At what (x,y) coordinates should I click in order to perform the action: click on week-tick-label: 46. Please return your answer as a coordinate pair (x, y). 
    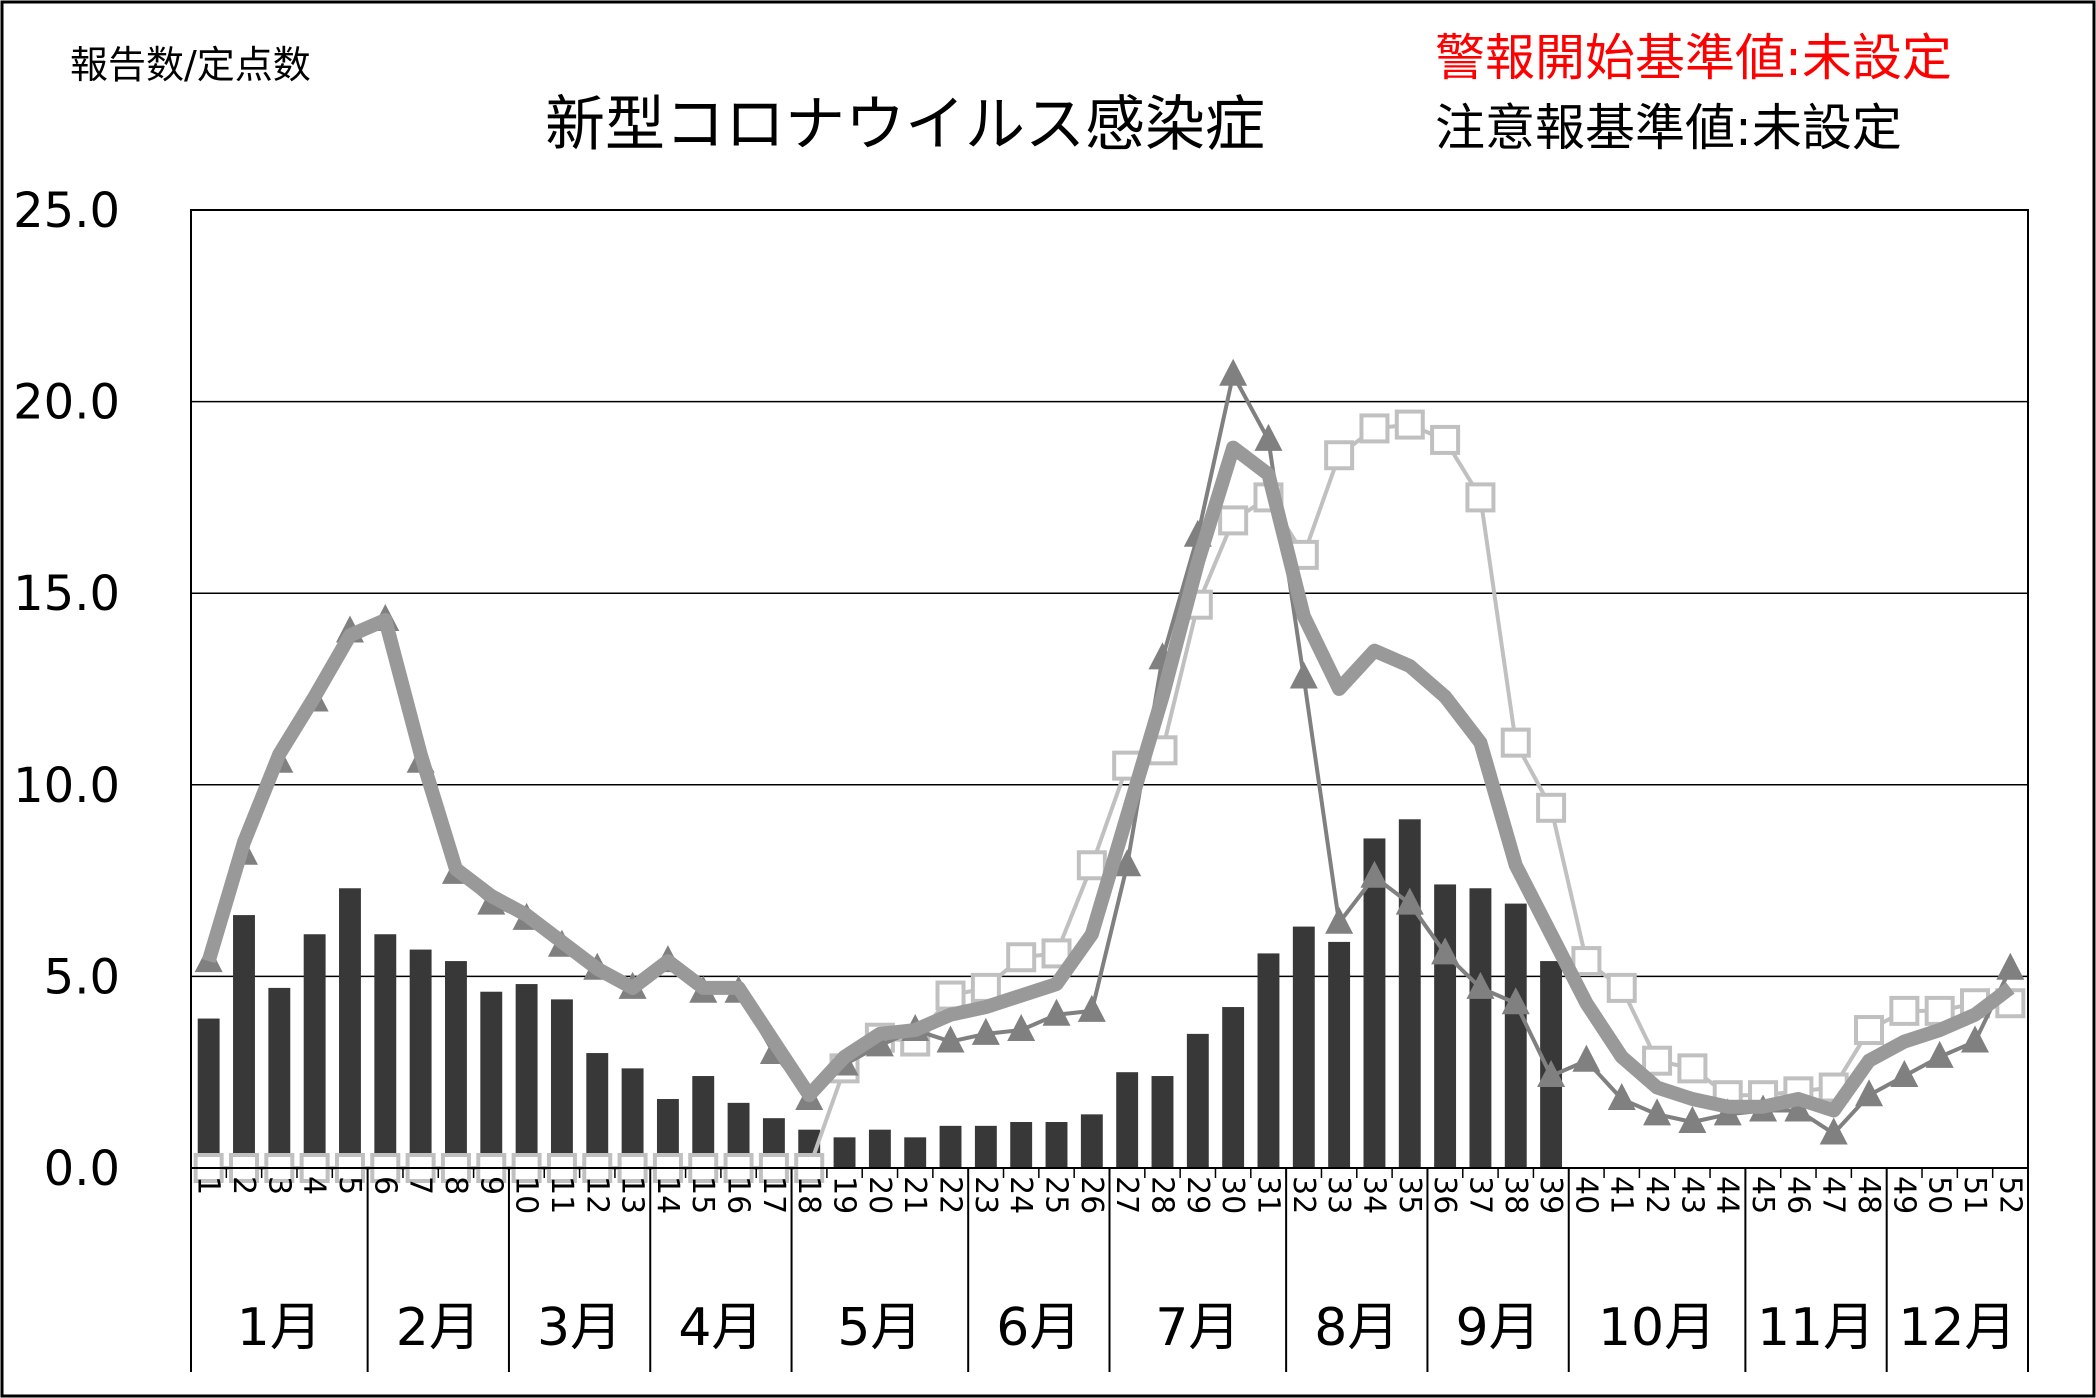
    Looking at the image, I should click on (1797, 1195).